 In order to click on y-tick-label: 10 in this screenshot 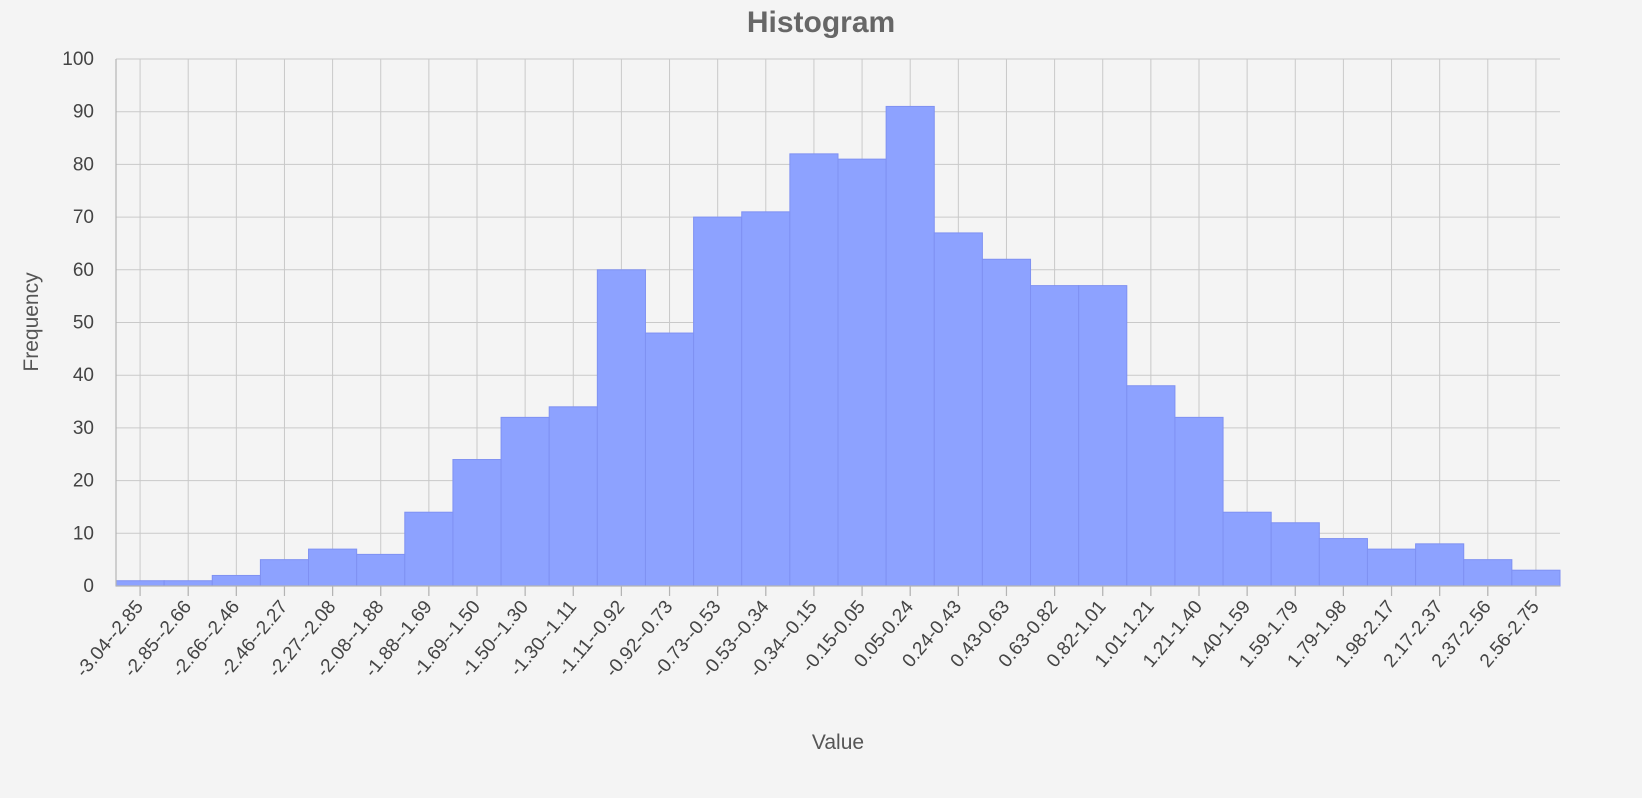, I will do `click(83, 533)`.